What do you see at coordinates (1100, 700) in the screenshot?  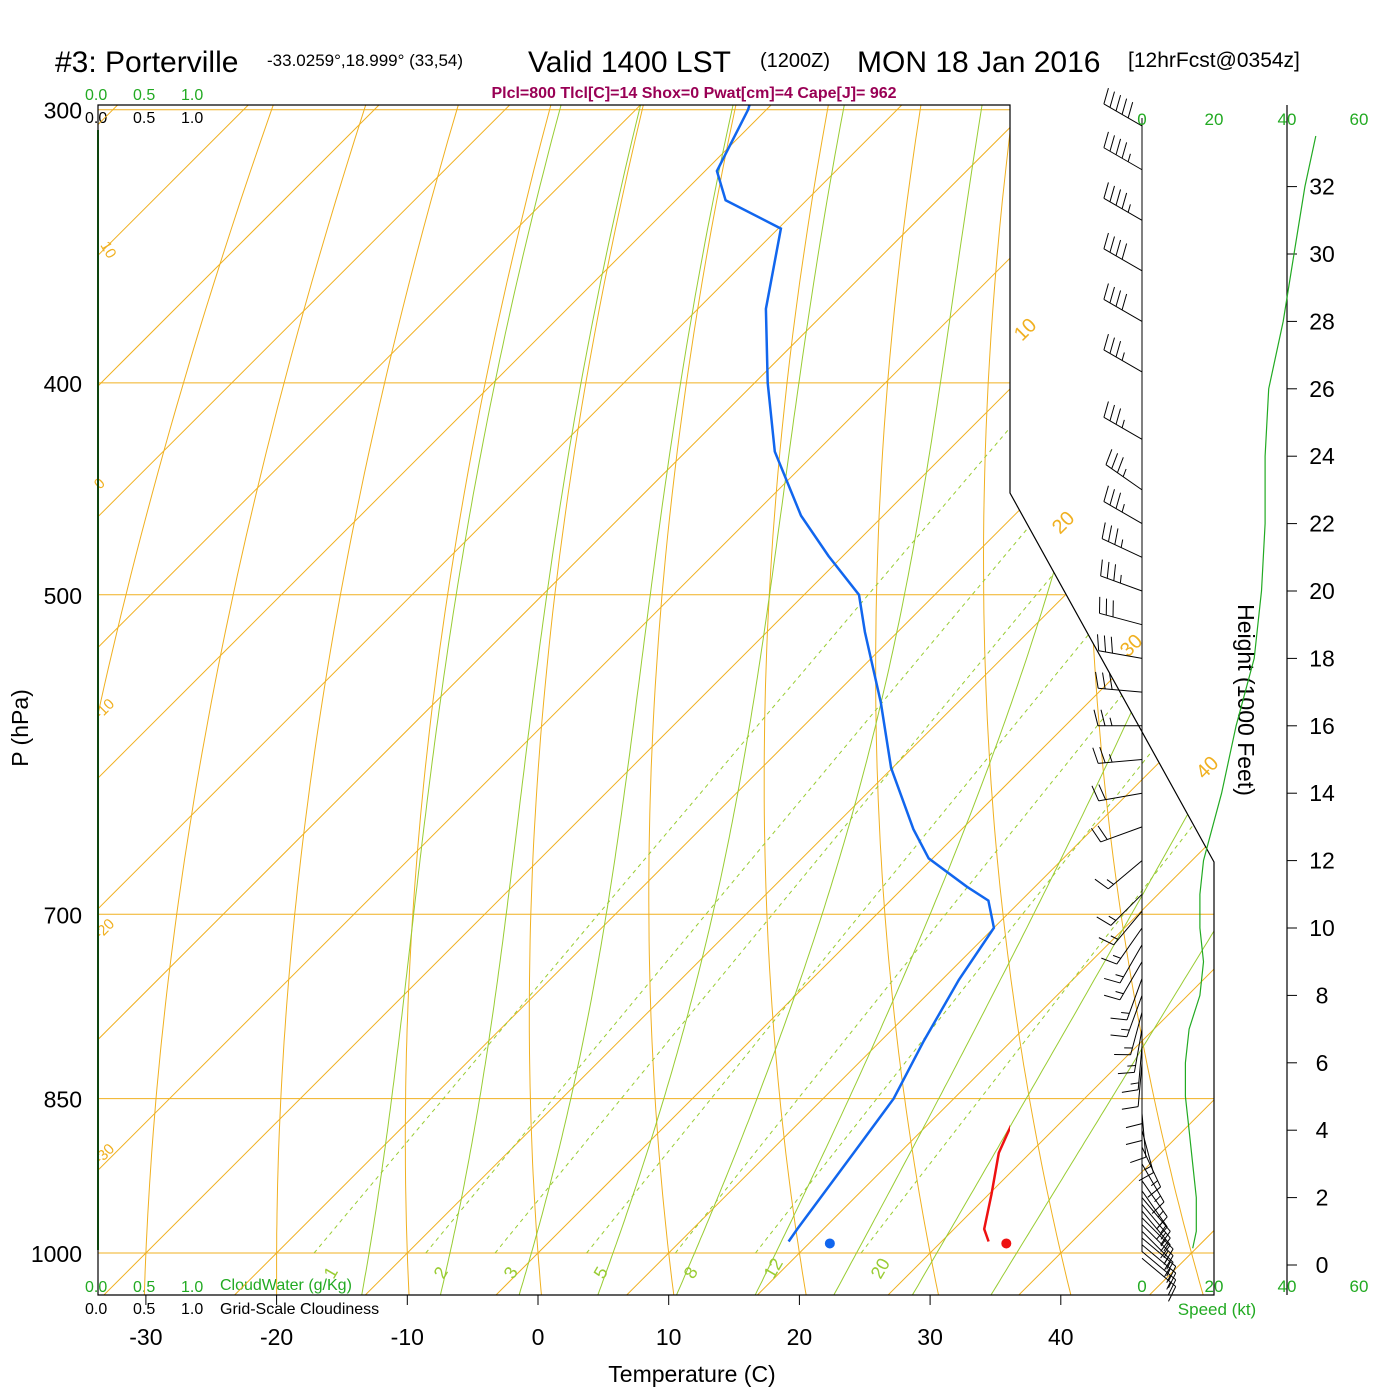 I see `moist-adiabat` at bounding box center [1100, 700].